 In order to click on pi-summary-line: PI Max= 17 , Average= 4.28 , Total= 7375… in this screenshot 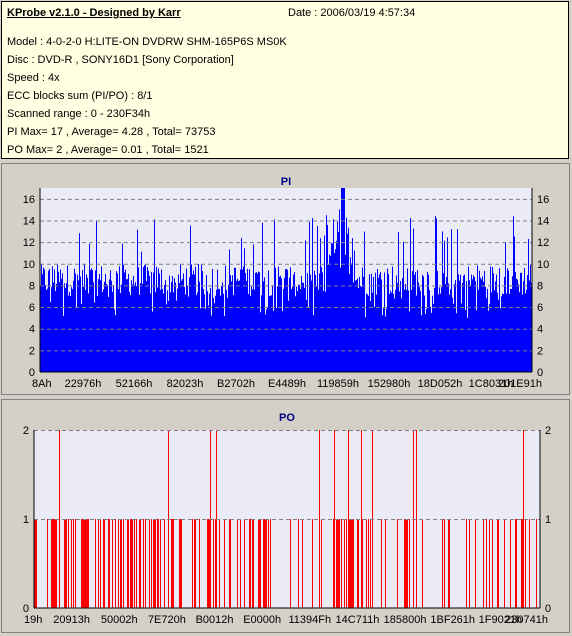, I will do `click(111, 132)`.